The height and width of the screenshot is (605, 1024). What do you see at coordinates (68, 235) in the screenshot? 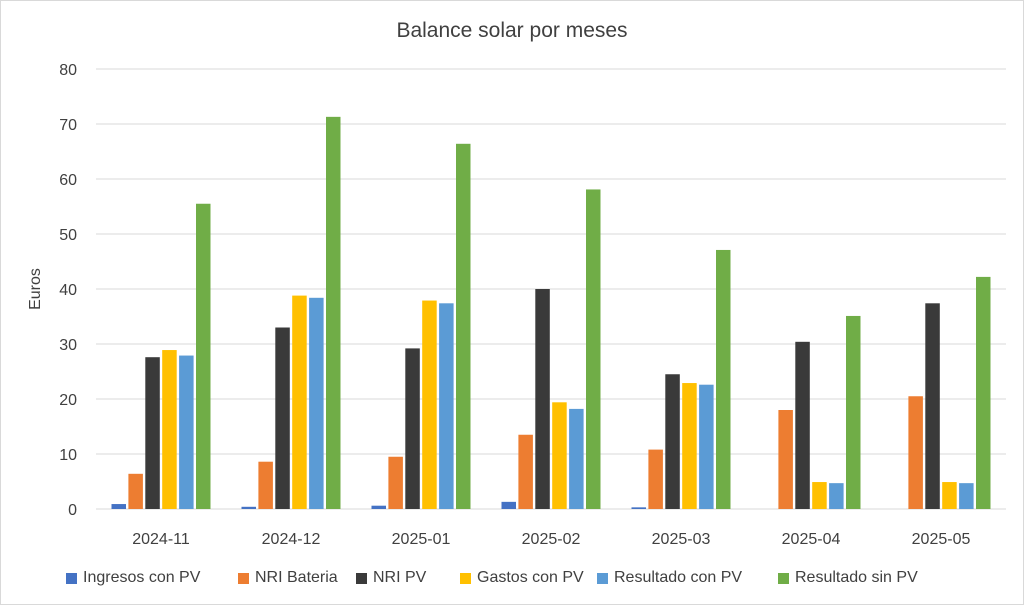
I see `y-tick-label: 50` at bounding box center [68, 235].